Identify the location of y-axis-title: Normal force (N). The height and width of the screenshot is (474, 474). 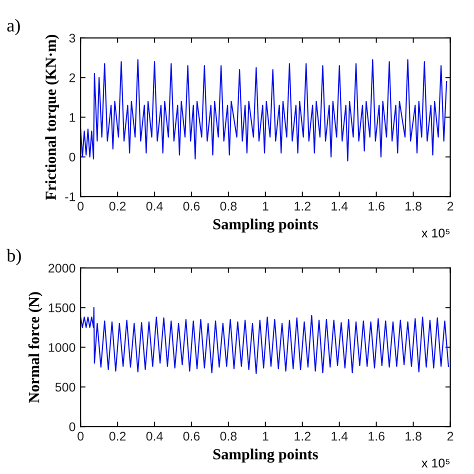
(35, 347).